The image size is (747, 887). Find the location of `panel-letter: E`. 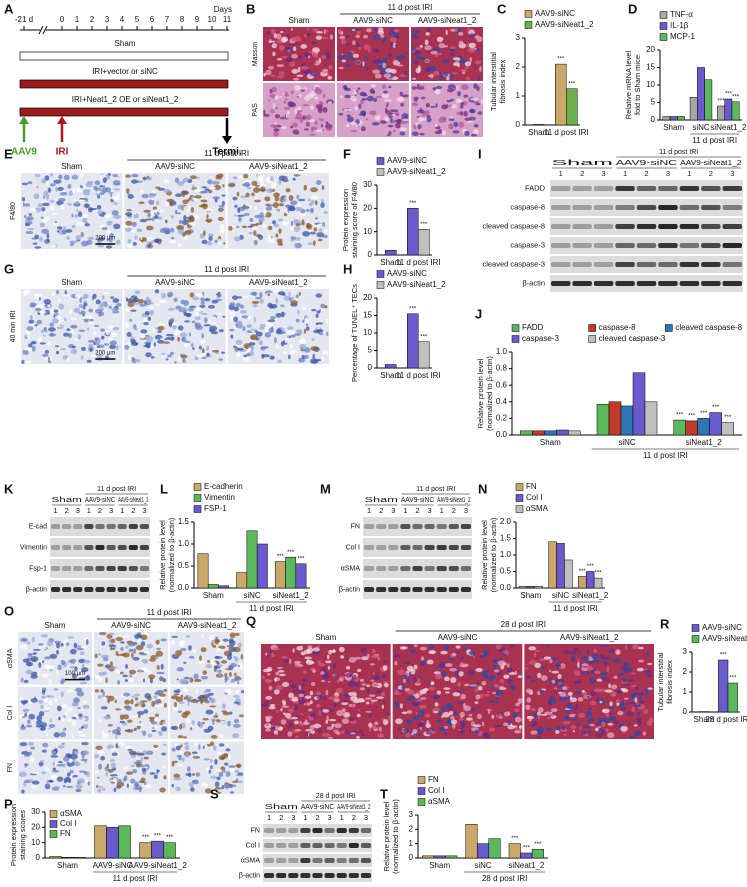

panel-letter: E is located at coordinates (8, 153).